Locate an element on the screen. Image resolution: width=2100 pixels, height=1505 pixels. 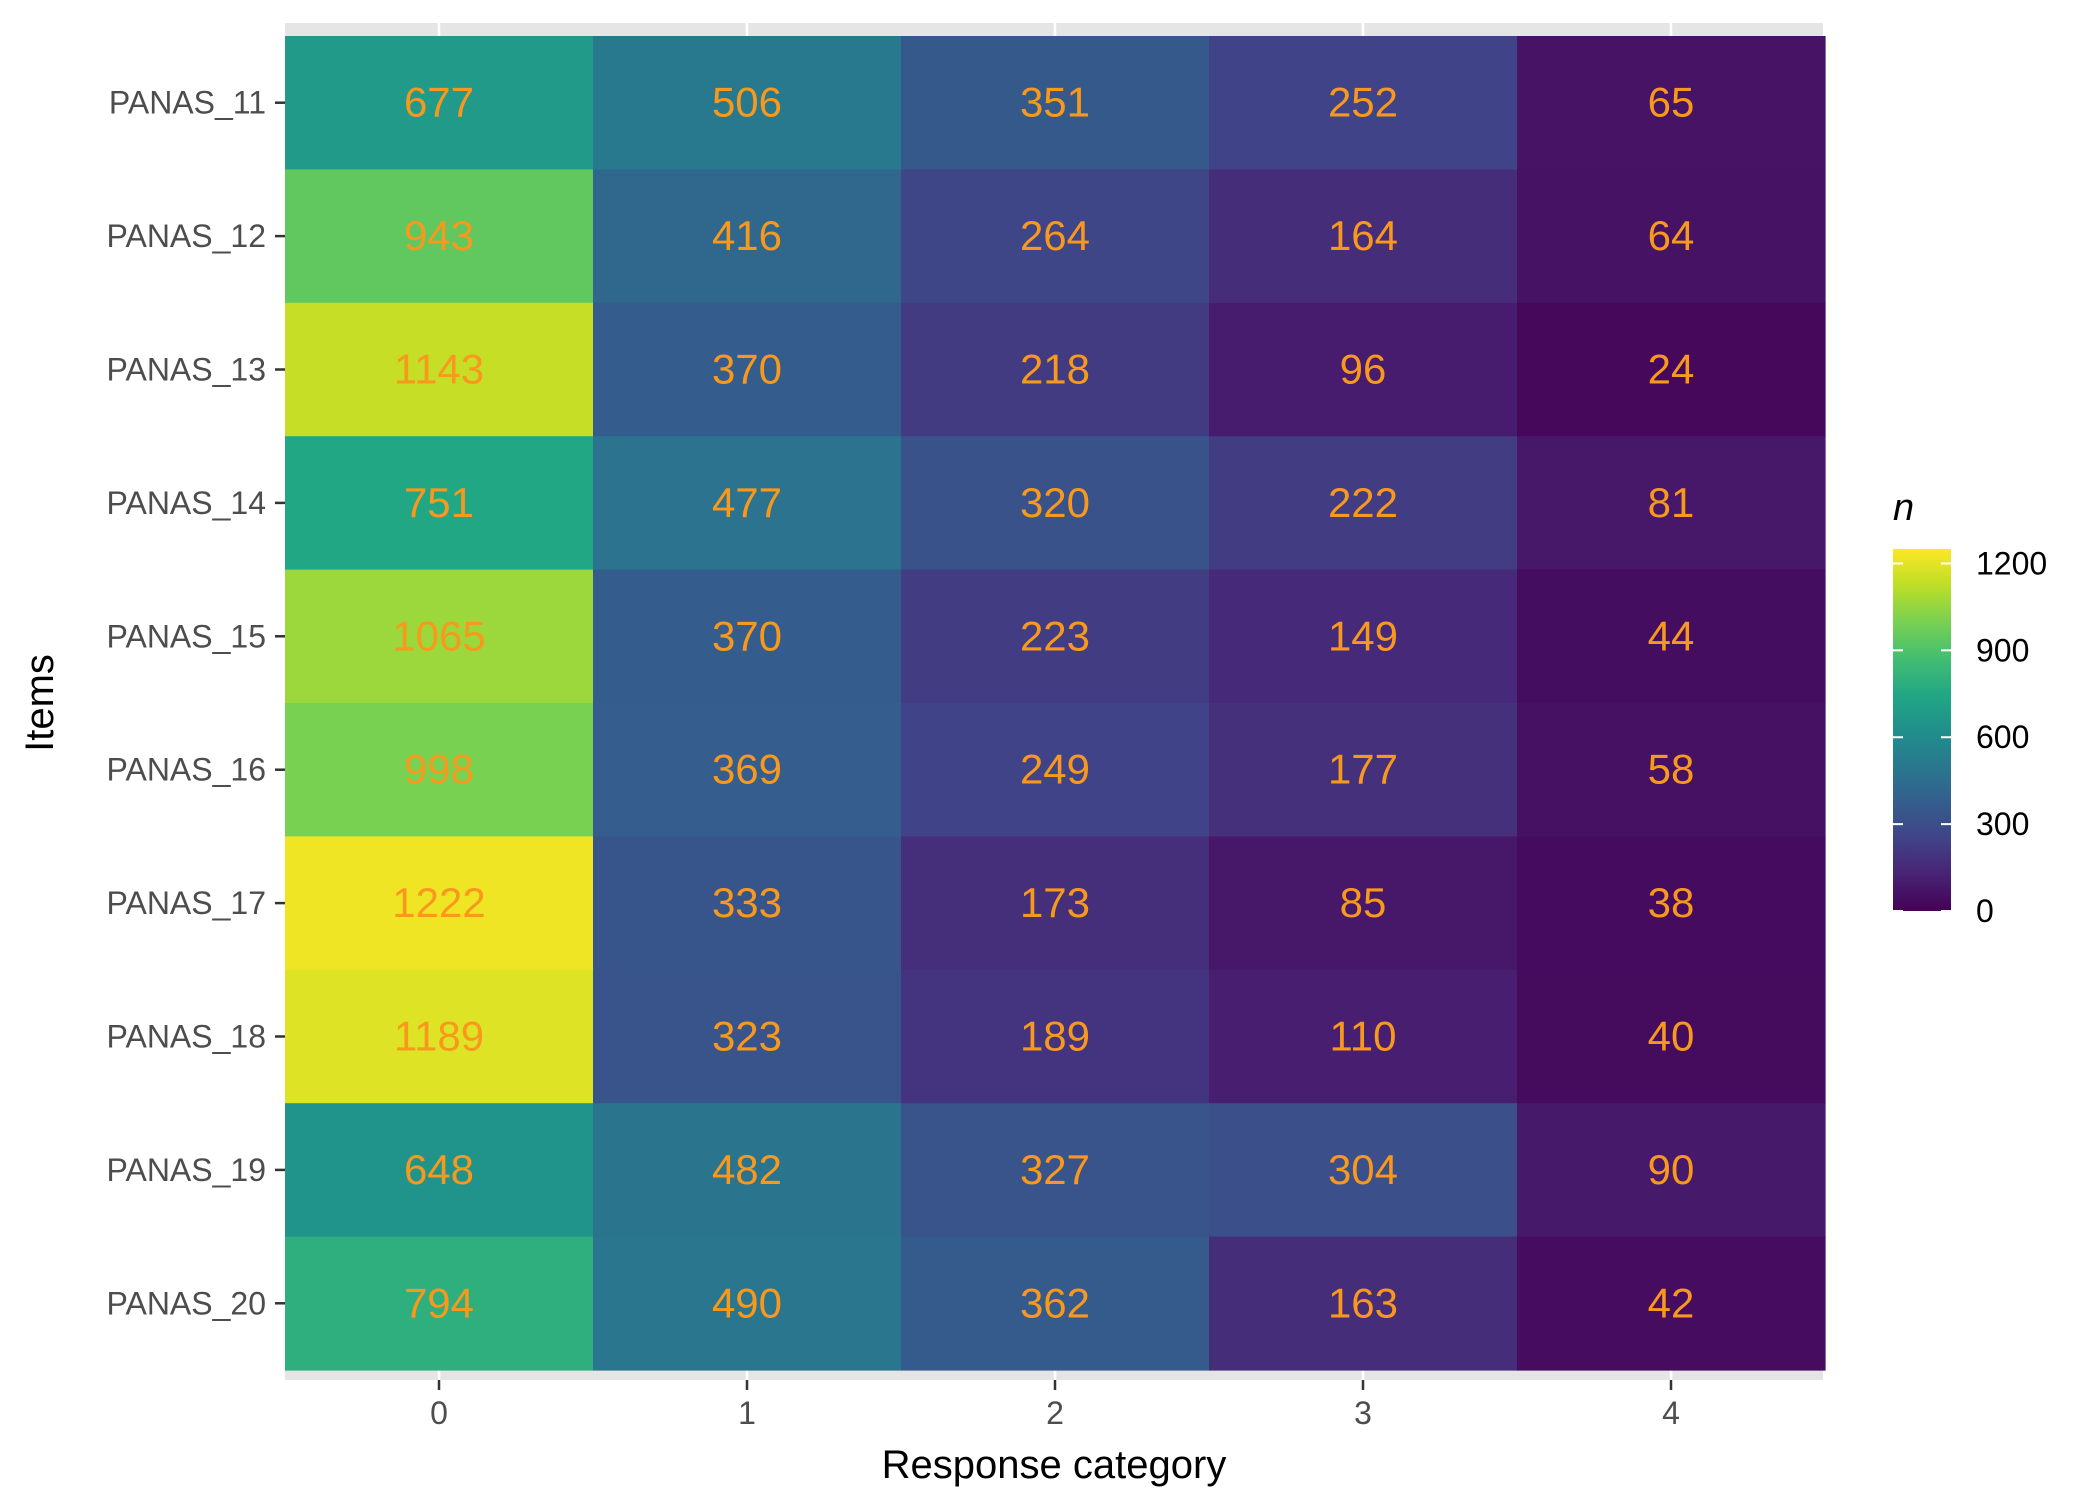
x-tick-label: 0 is located at coordinates (439, 1413).